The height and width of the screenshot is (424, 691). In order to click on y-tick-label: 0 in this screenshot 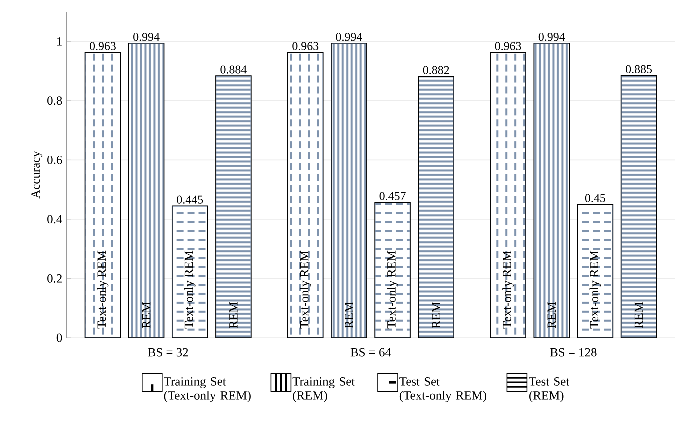, I will do `click(59, 338)`.